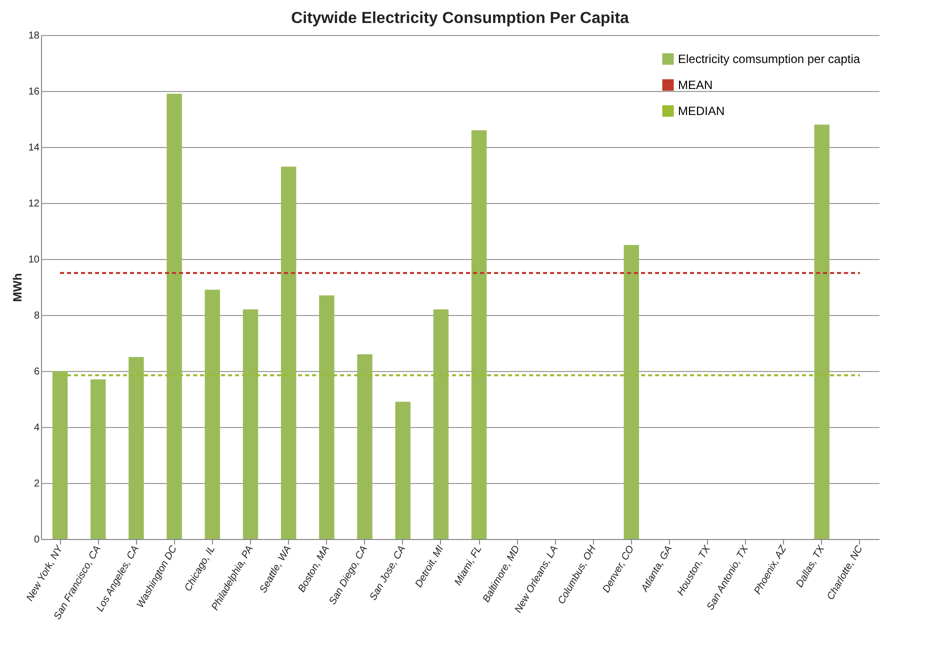 The width and height of the screenshot is (951, 654). Describe the element at coordinates (34, 148) in the screenshot. I see `y-tick-label: 14` at that location.